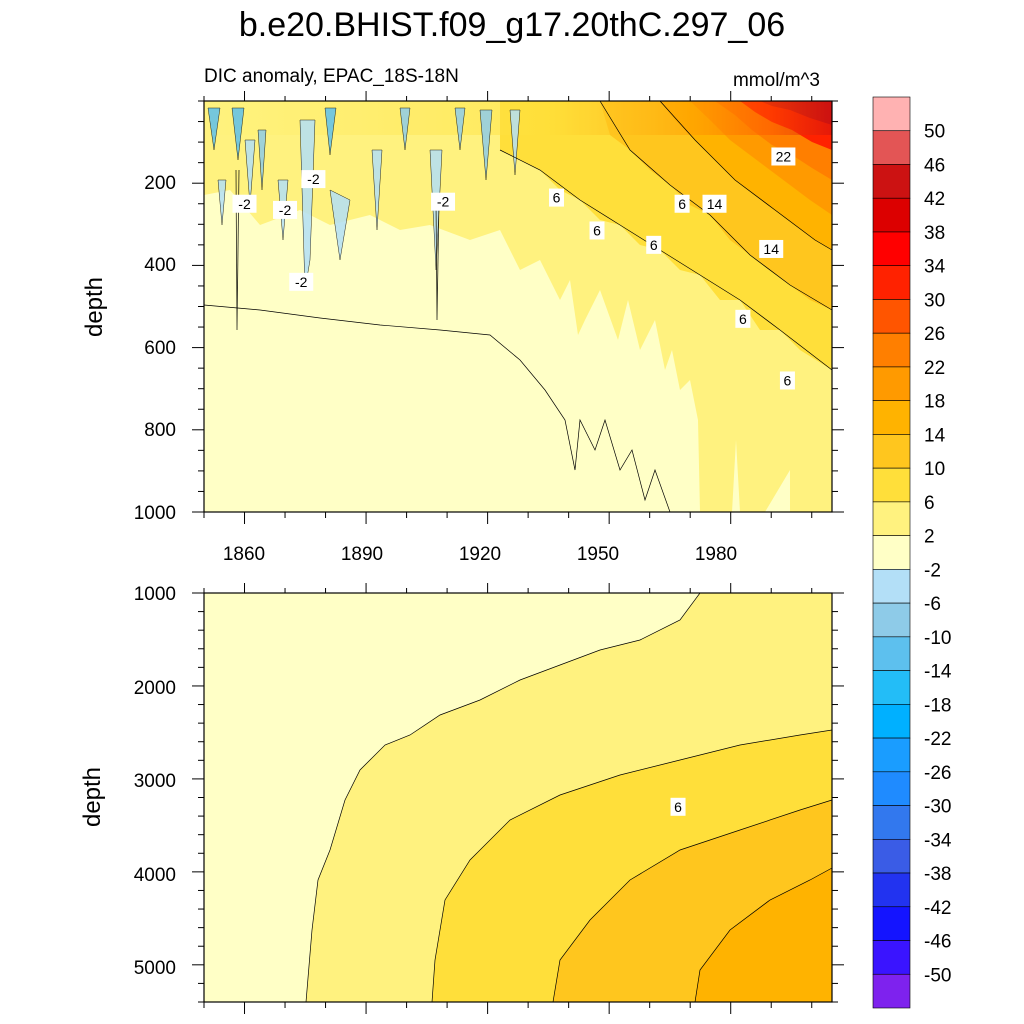 This screenshot has height=1024, width=1024. I want to click on colorbar-label: -42, so click(937, 908).